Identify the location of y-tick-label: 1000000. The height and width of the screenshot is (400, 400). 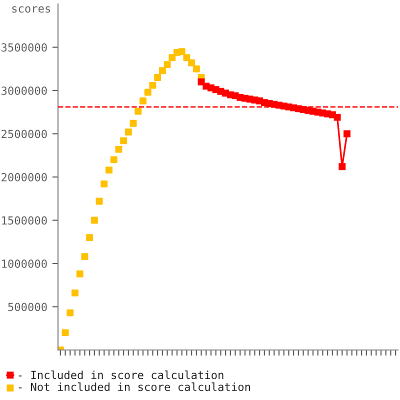
(24, 264).